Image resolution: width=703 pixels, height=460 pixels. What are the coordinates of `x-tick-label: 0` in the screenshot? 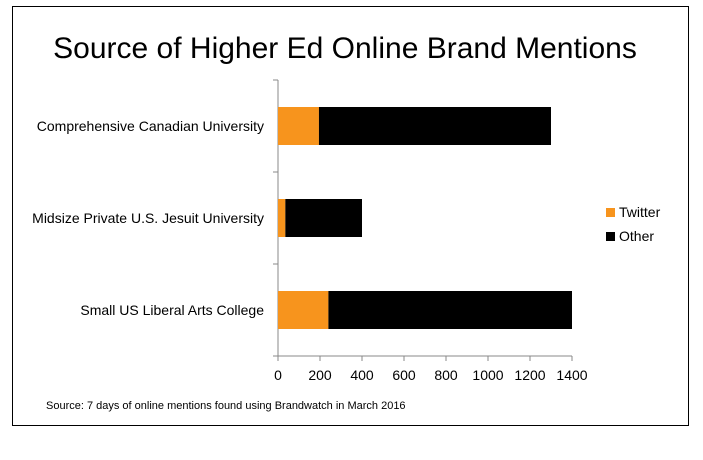 It's located at (278, 375).